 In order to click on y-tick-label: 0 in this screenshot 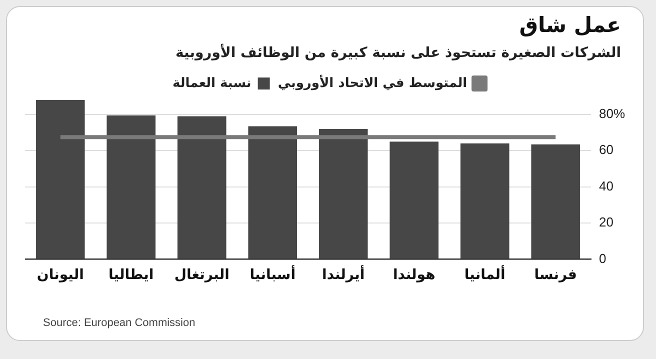, I will do `click(602, 258)`.